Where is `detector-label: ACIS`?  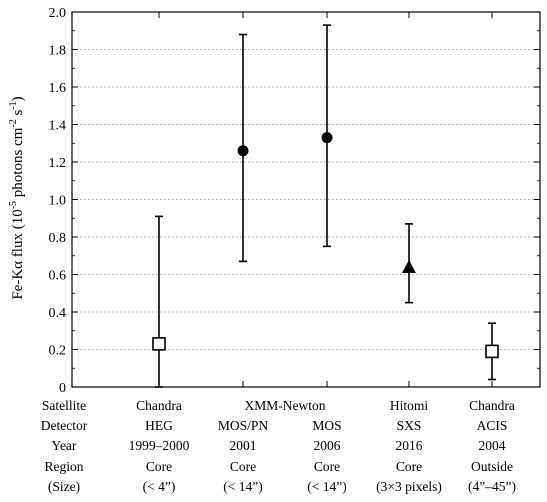 detector-label: ACIS is located at coordinates (492, 425).